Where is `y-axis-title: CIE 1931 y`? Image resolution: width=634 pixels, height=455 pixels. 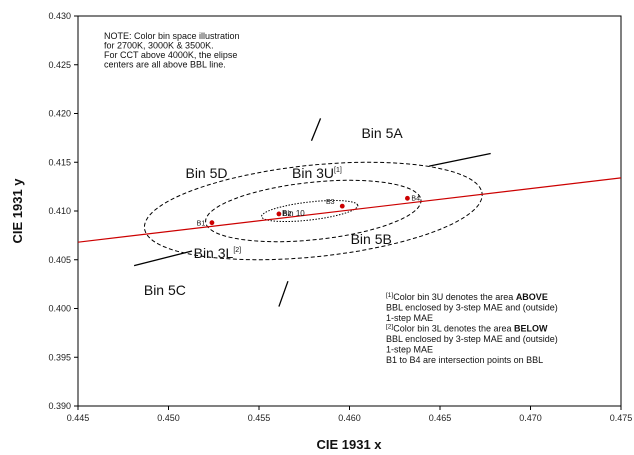 y-axis-title: CIE 1931 y is located at coordinates (17, 211).